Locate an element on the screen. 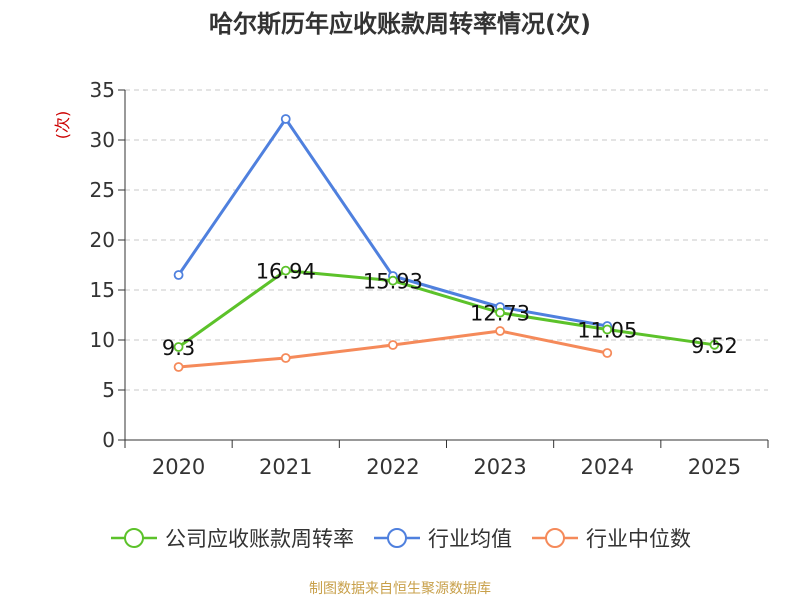  y-tick-label: 0 is located at coordinates (108, 440).